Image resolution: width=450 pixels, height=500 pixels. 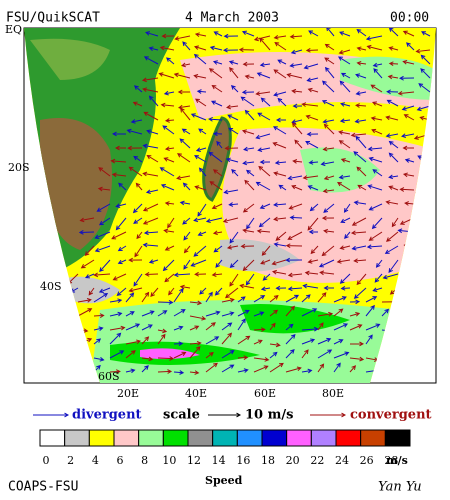 I want to click on colorbar-label: 14, so click(x=219, y=460).